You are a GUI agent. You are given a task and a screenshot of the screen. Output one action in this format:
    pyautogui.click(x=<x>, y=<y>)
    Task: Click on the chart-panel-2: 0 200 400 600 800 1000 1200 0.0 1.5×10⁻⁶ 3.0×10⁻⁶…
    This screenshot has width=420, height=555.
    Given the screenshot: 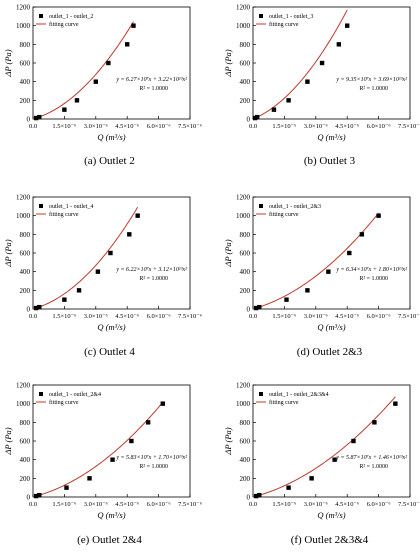 What is the action you would take?
    pyautogui.click(x=321, y=86)
    